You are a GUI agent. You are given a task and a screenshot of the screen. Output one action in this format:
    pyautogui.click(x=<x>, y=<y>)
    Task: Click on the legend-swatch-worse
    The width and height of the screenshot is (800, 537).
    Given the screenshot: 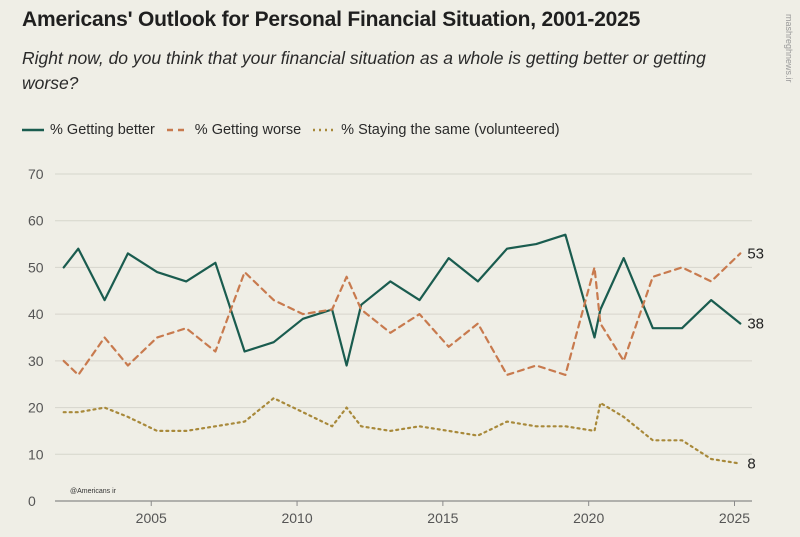 What is the action you would take?
    pyautogui.click(x=177, y=130)
    